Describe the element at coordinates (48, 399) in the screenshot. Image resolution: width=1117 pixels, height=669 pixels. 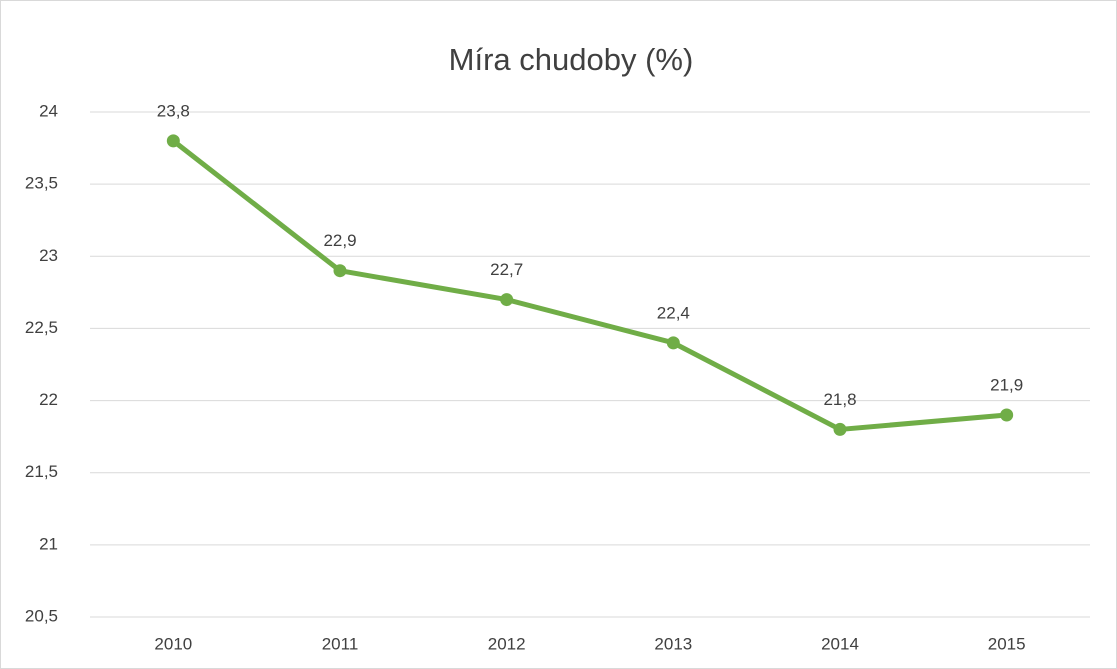
I see `y-tick-label: 22` at that location.